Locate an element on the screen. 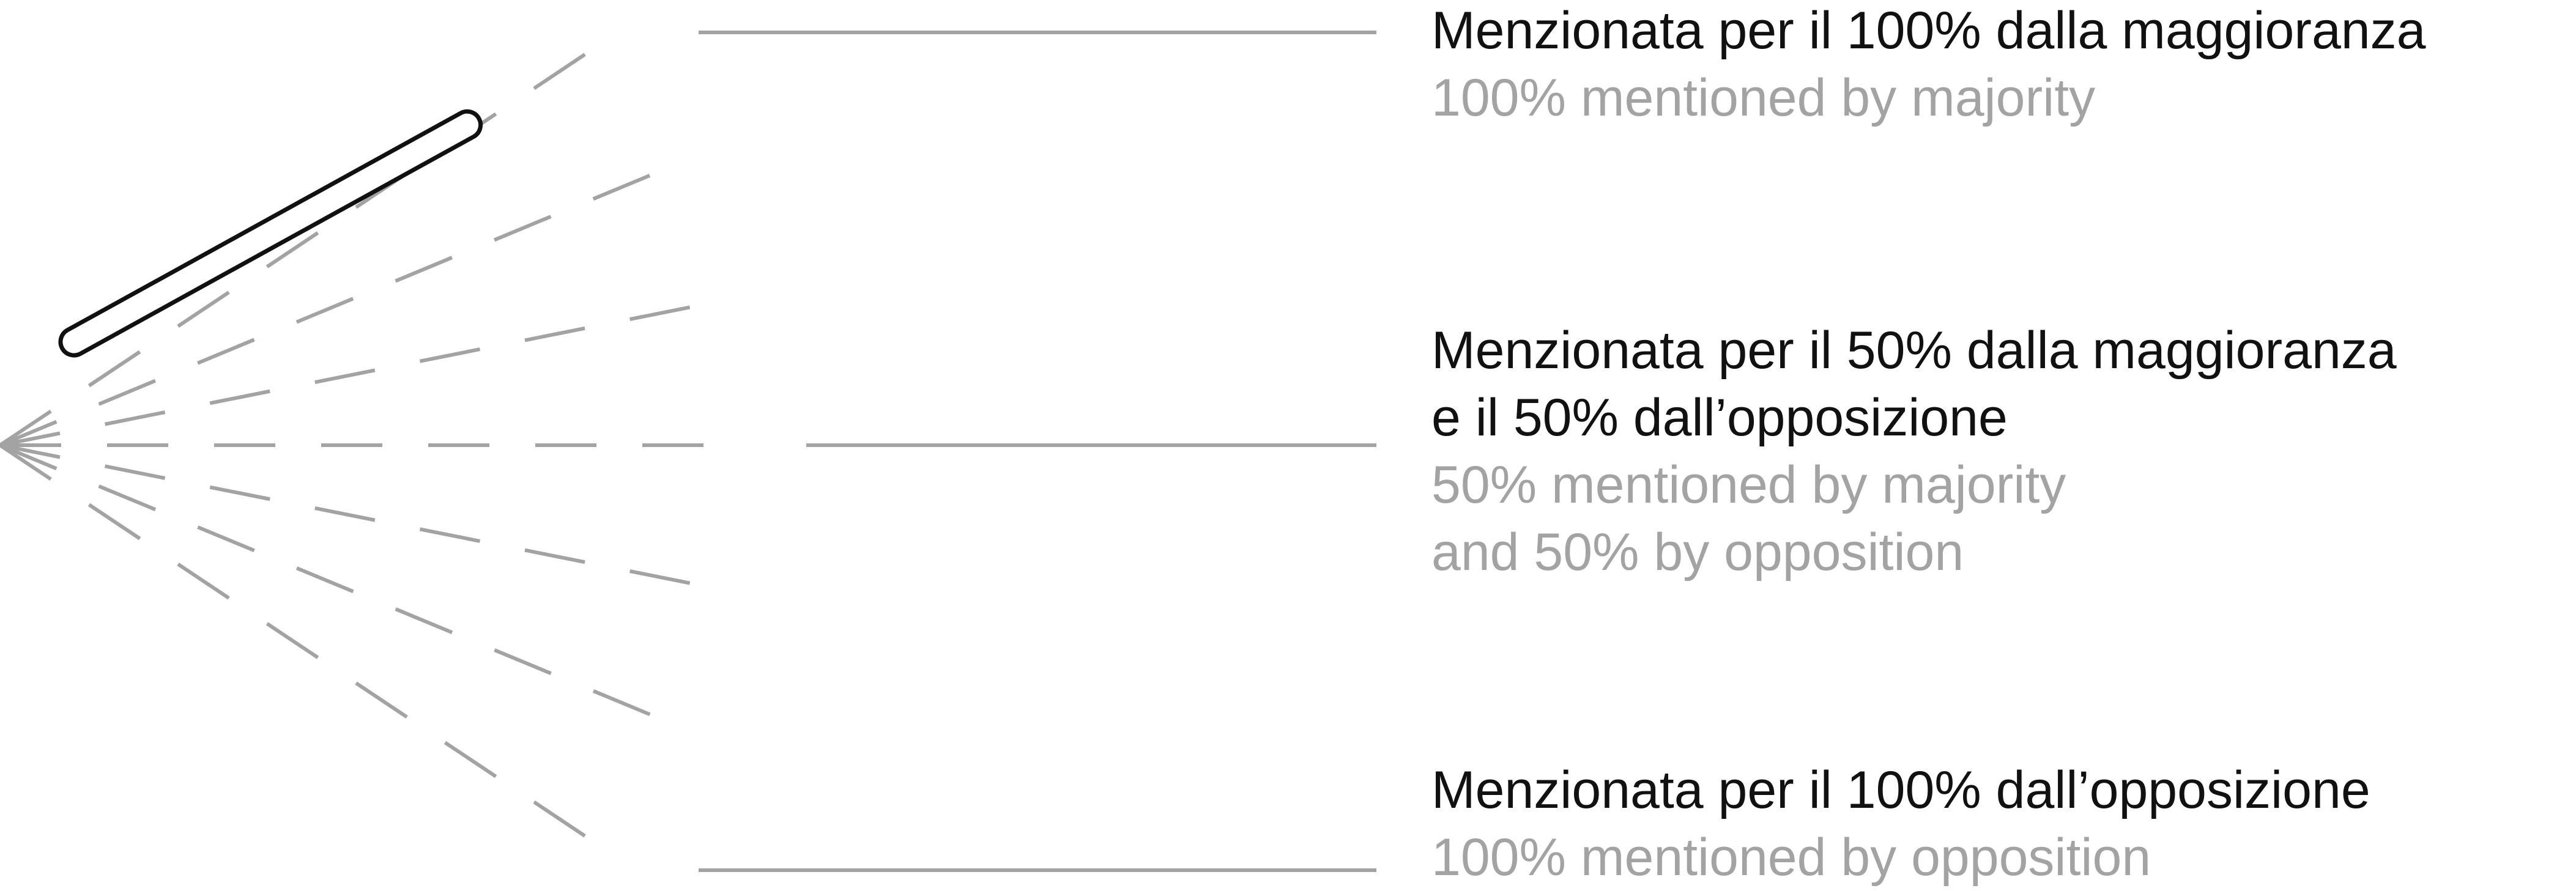  majority-indicator-bar is located at coordinates (270, 233).